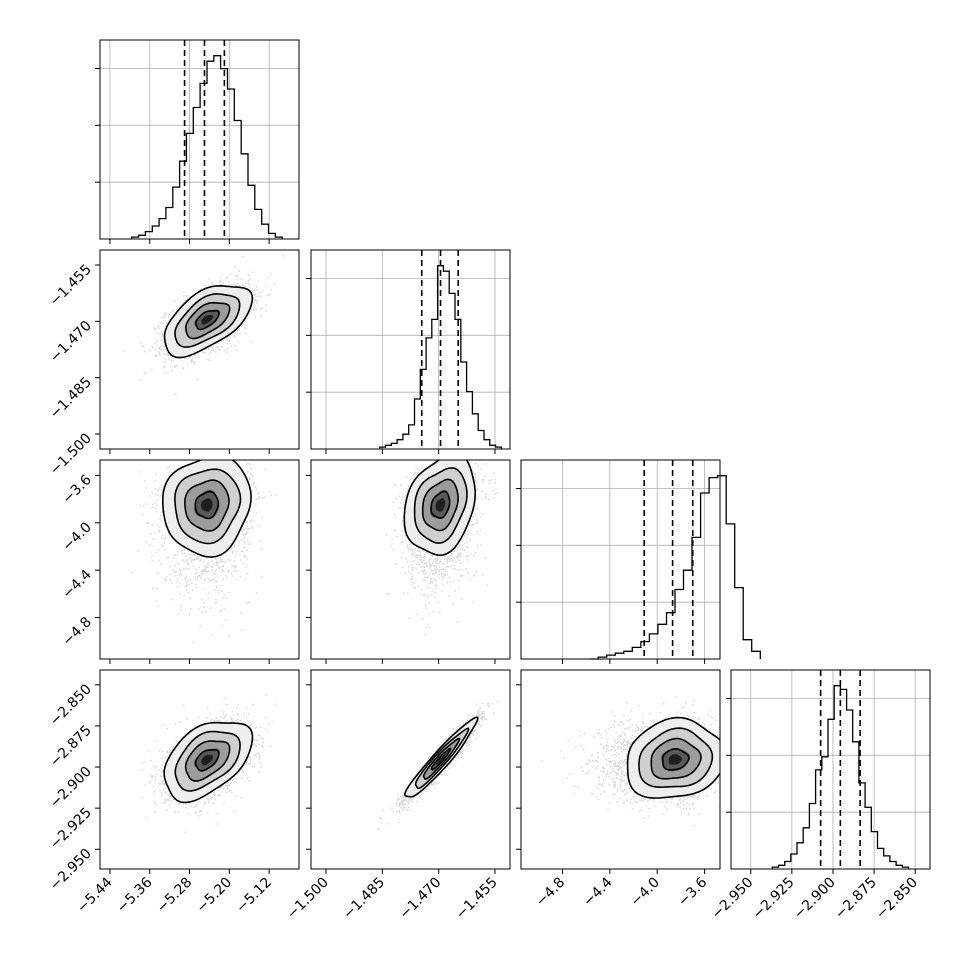 This screenshot has height=970, width=970. What do you see at coordinates (71, 788) in the screenshot?
I see `y-tick-label: −2.900` at bounding box center [71, 788].